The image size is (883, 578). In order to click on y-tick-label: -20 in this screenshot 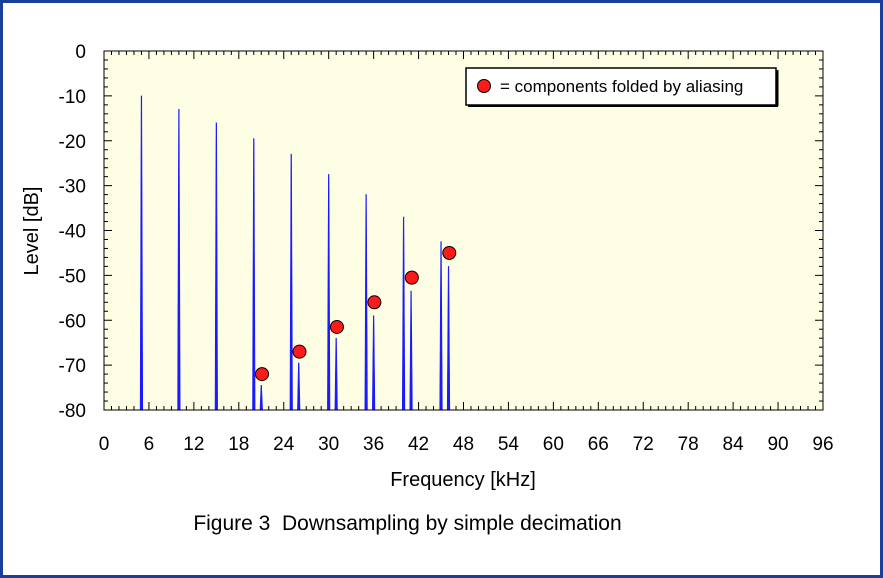, I will do `click(72, 142)`.